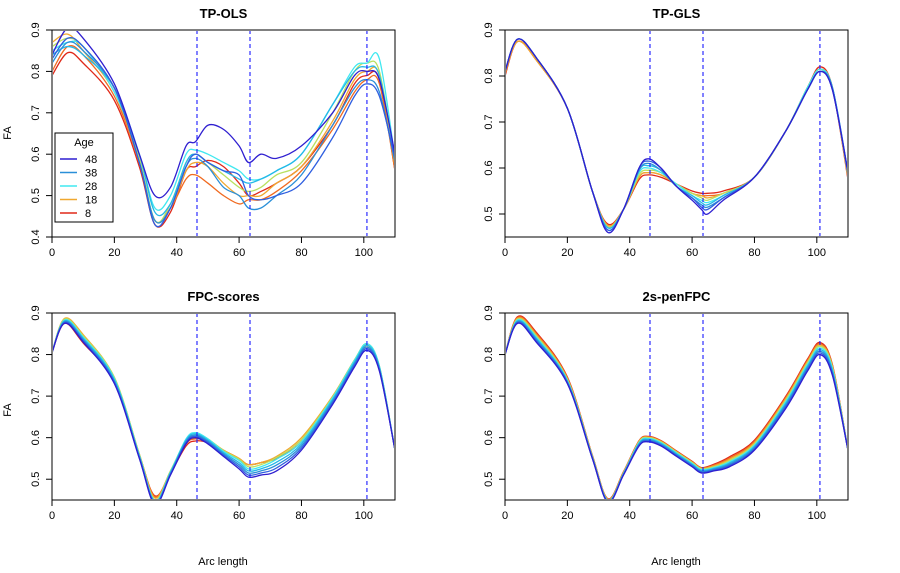  Describe the element at coordinates (91, 201) in the screenshot. I see `legend-label-age-18: 18` at that location.